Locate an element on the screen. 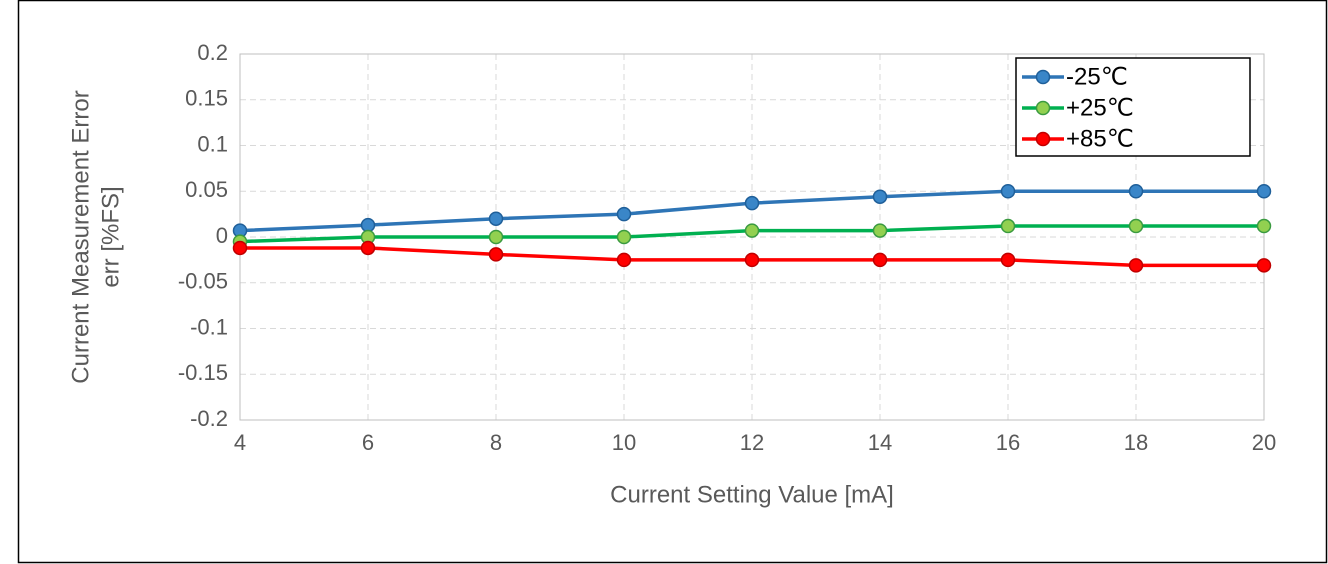 Image resolution: width=1328 pixels, height=564 pixels. y-axis-label: err [%FS] is located at coordinates (110, 236).